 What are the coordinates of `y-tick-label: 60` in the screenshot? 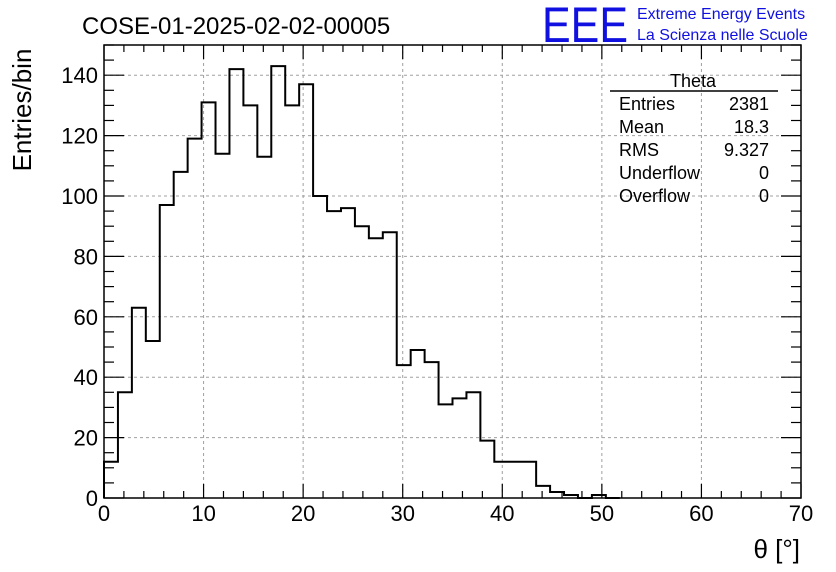 It's located at (86, 317).